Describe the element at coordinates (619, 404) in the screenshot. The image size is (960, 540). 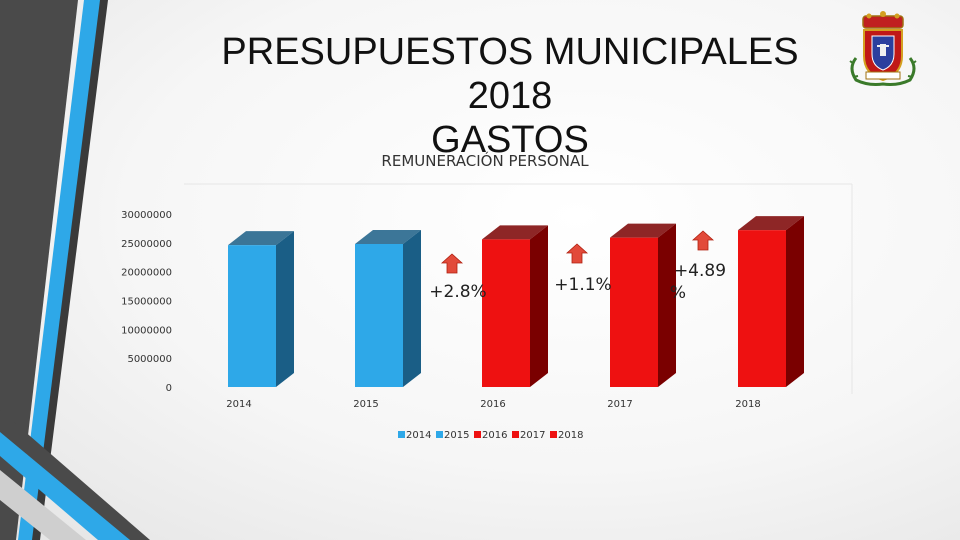
I see `x-tick-label: 2017` at that location.